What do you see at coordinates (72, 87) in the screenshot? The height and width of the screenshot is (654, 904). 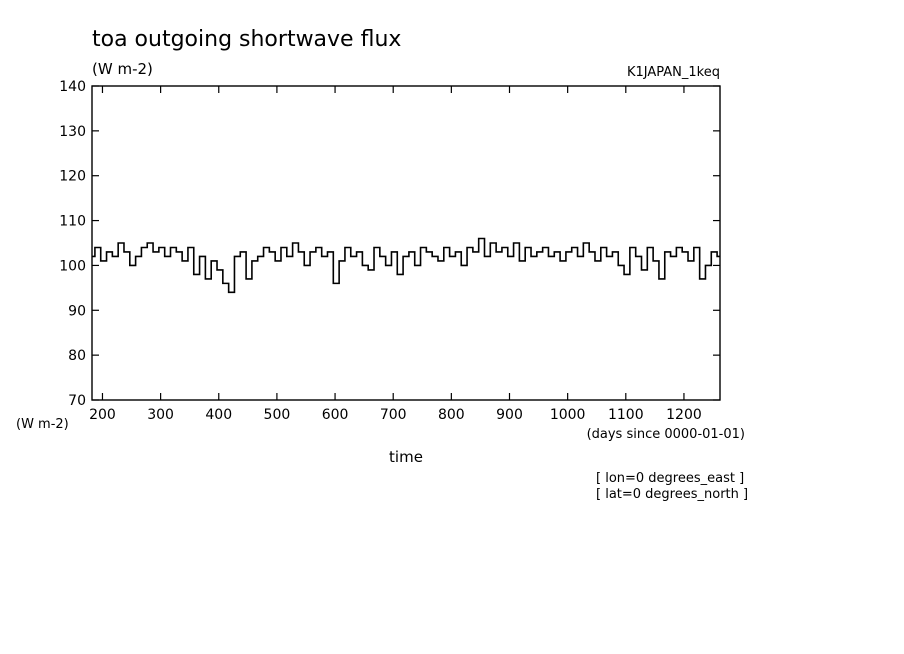 I see `y-tick-label: 140` at bounding box center [72, 87].